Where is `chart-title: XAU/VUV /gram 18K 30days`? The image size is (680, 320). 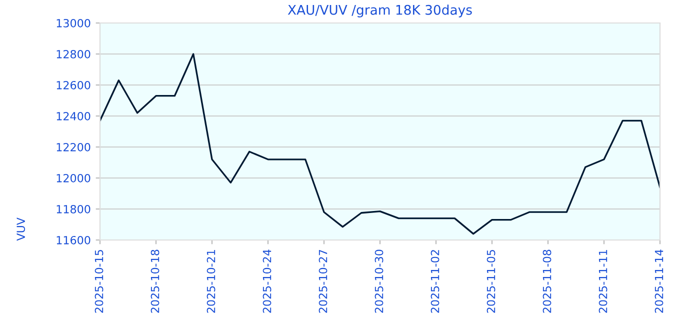 chart-title: XAU/VUV /gram 18K 30days is located at coordinates (380, 11).